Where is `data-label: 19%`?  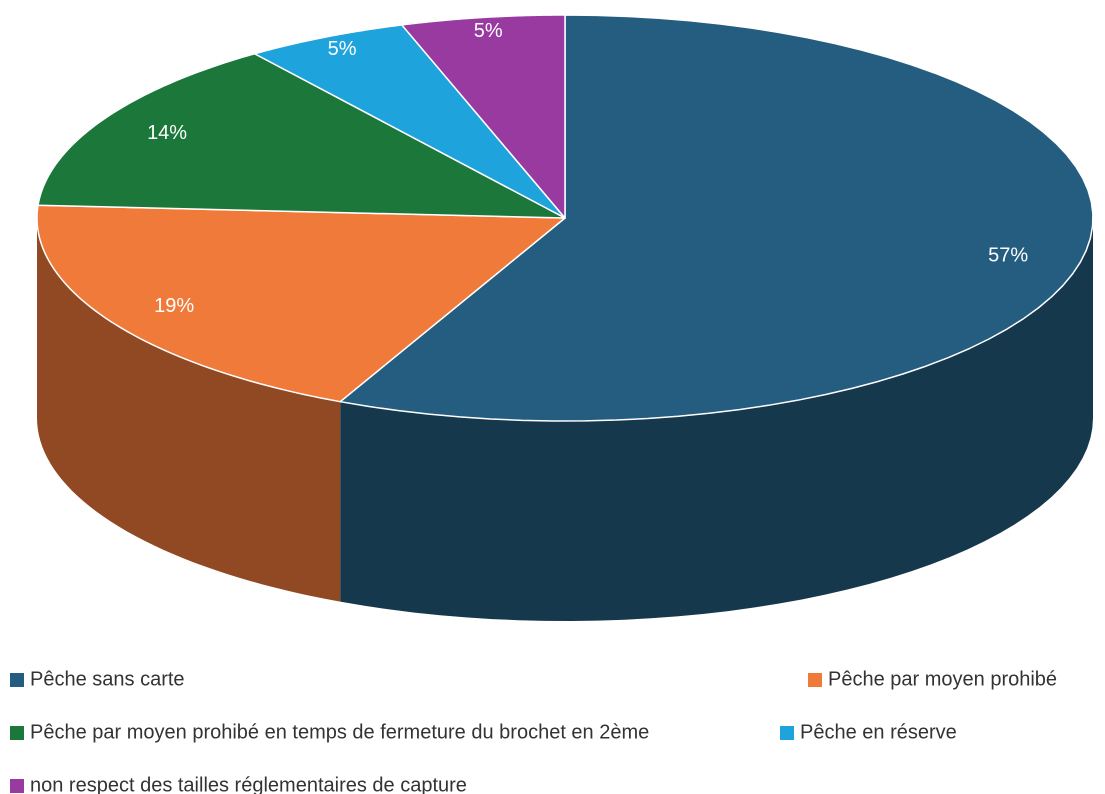 data-label: 19% is located at coordinates (174, 306).